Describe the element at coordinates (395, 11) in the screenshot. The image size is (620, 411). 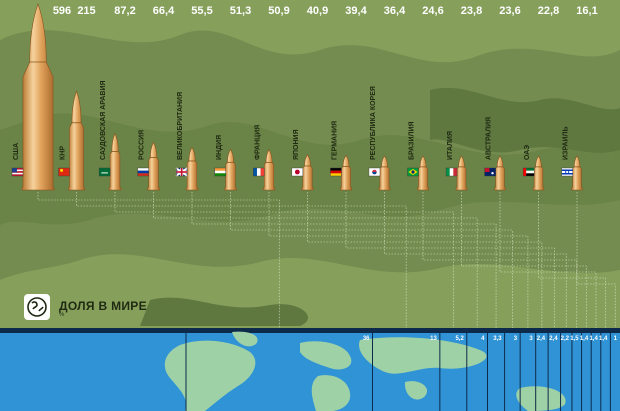
I see `value-label: 36,4` at that location.